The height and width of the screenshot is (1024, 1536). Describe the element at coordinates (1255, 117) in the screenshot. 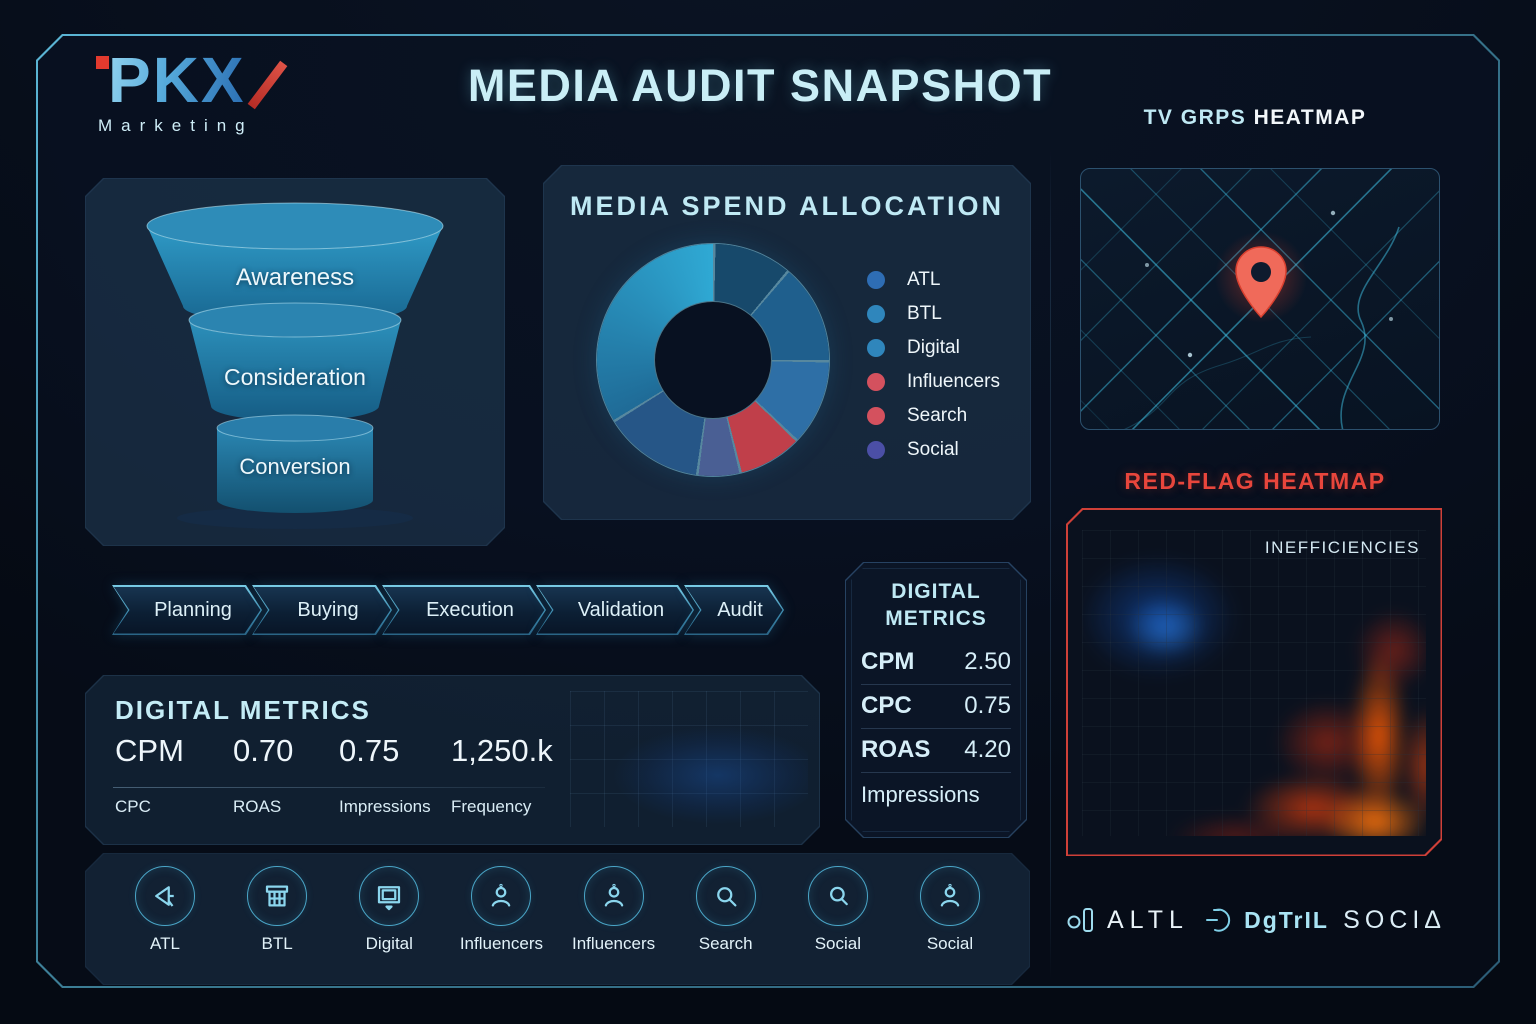

I see `tv-grps-heatmap-title: TV GRPS HEATMAP` at that location.